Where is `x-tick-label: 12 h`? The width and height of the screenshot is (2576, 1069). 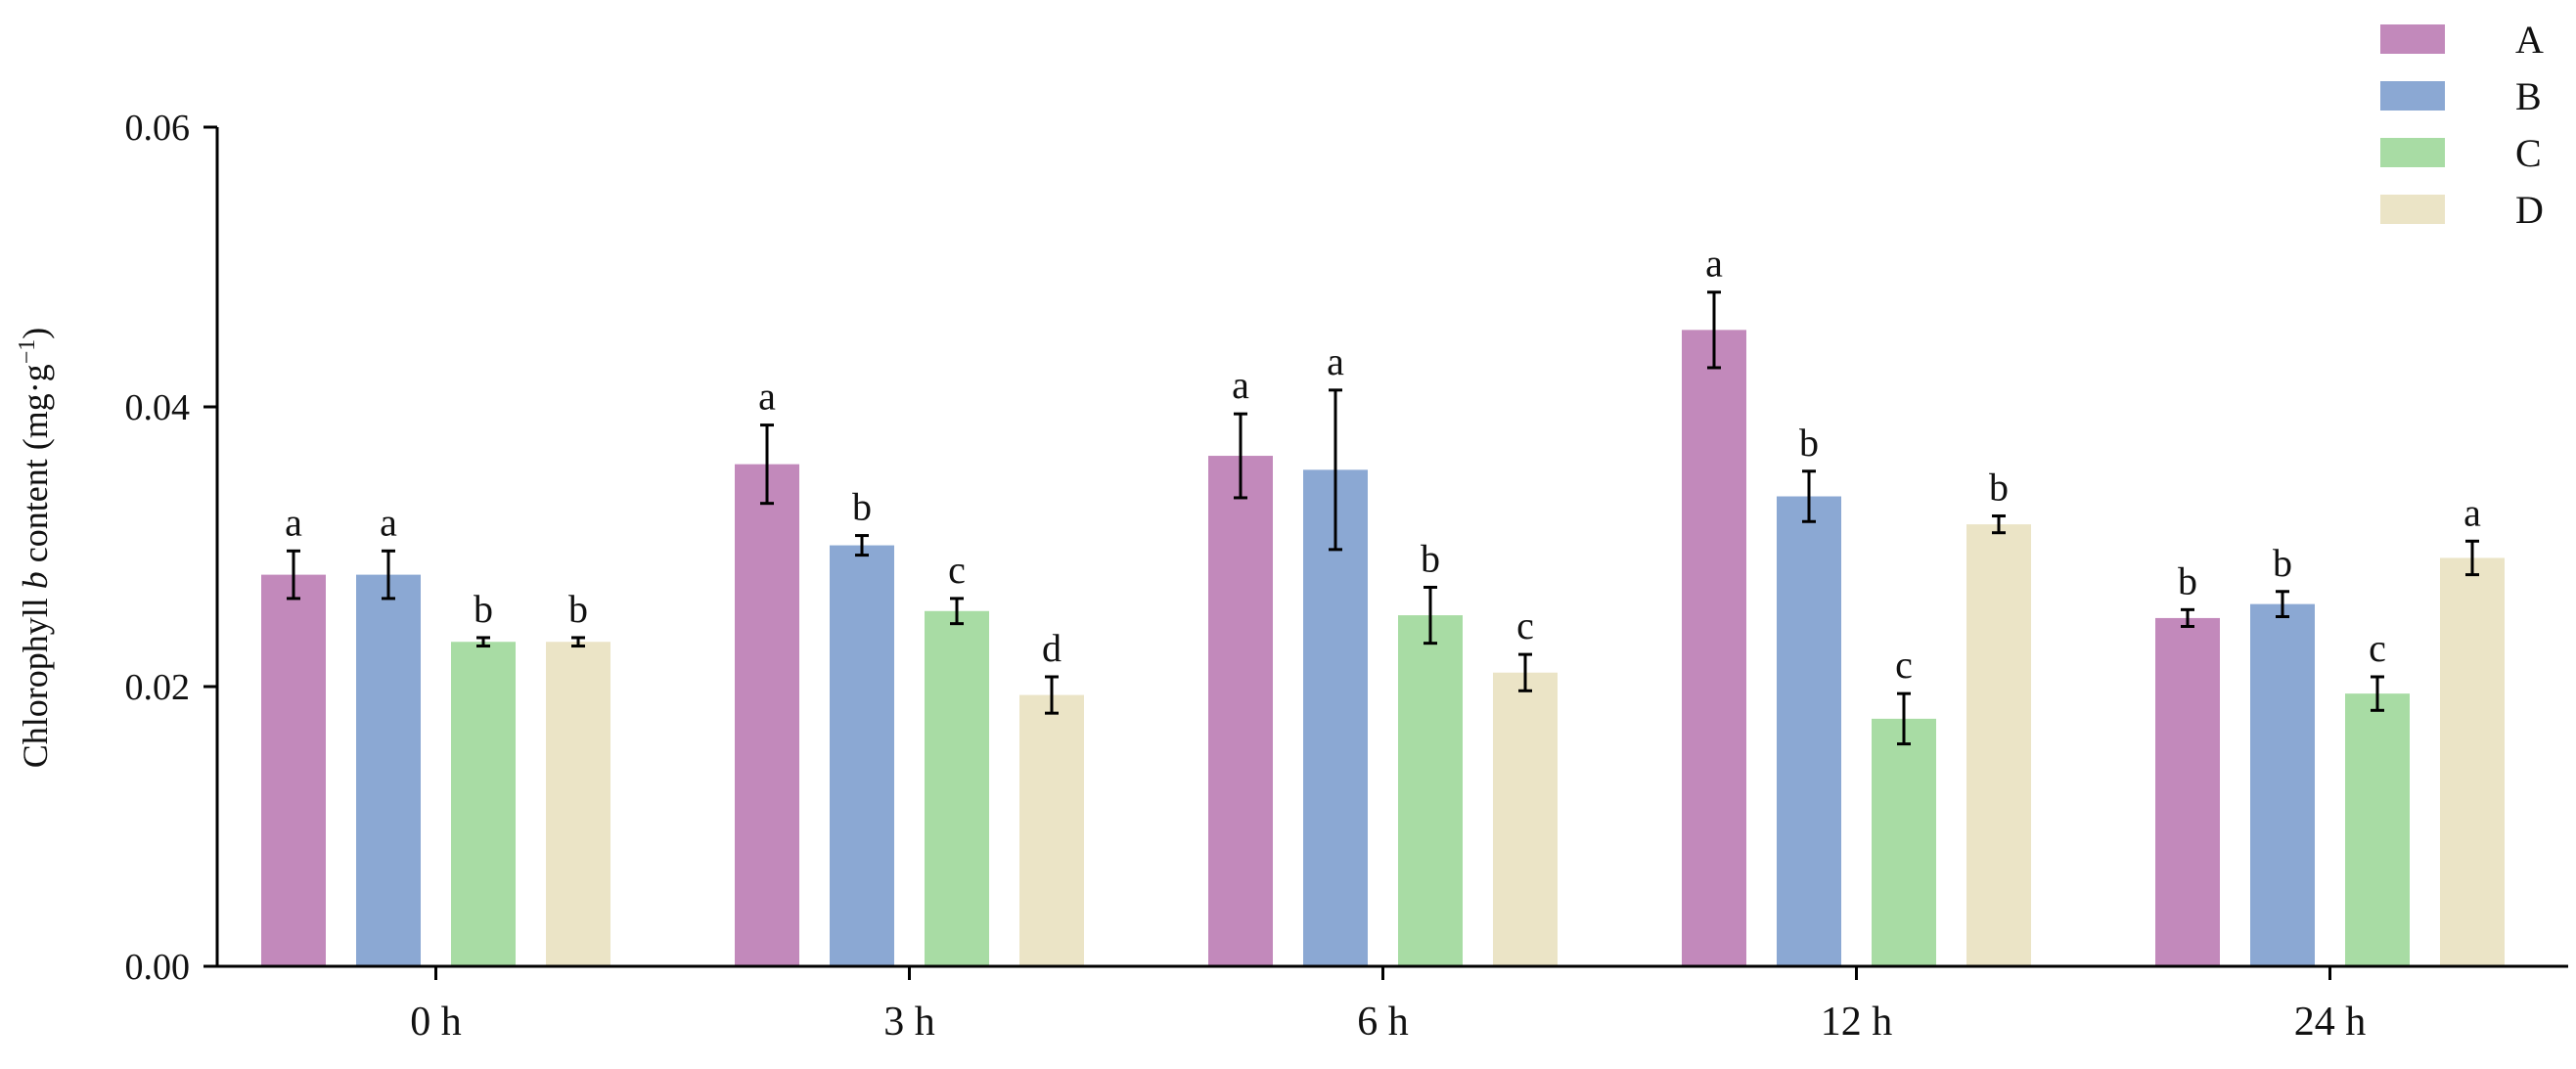
x-tick-label: 12 h is located at coordinates (1857, 1022).